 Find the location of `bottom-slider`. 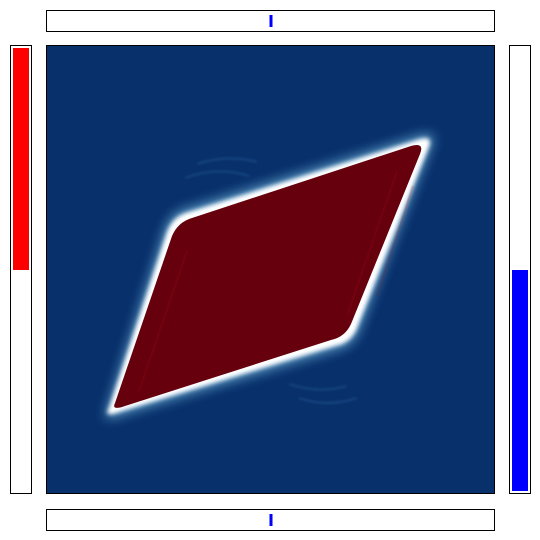

bottom-slider is located at coordinates (270, 520).